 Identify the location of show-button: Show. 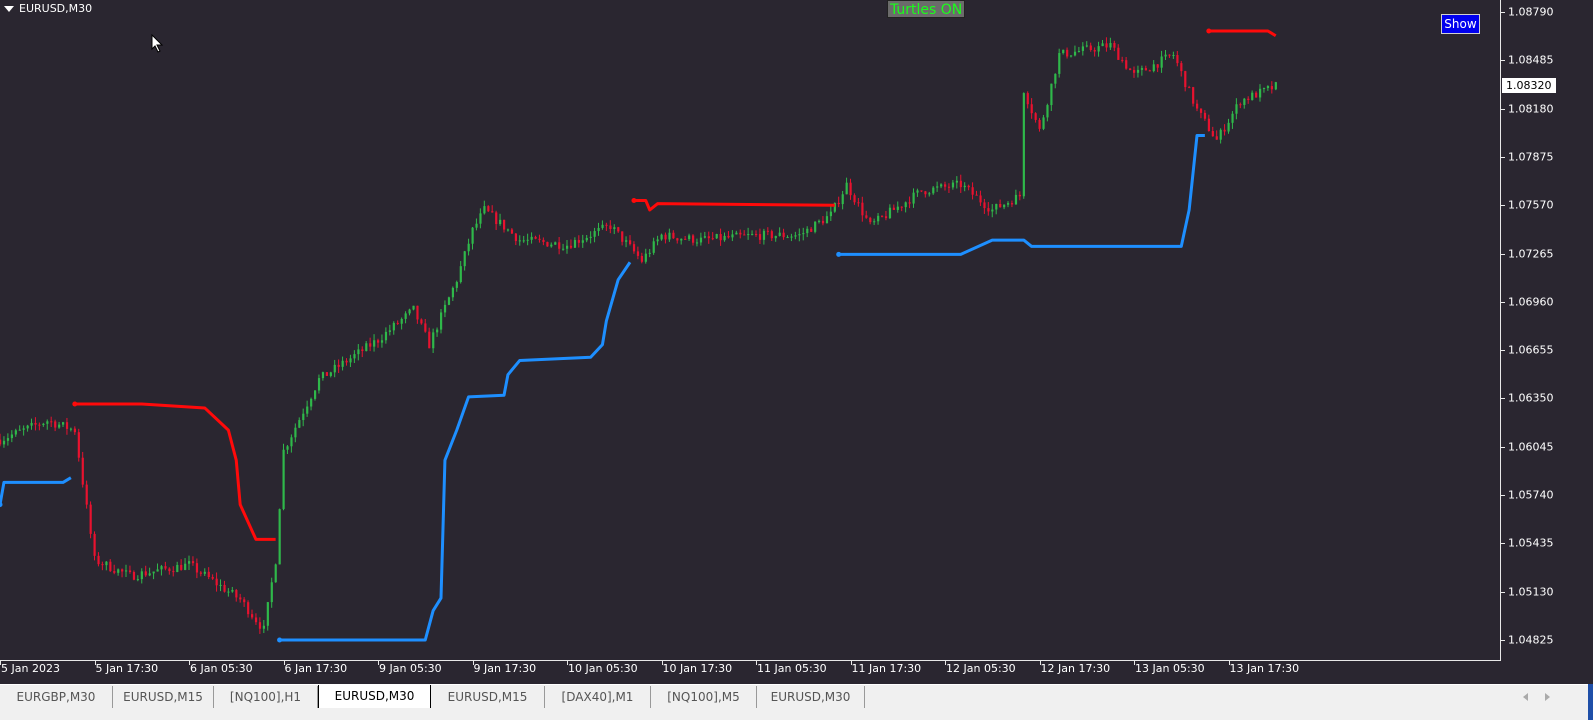
(1460, 24).